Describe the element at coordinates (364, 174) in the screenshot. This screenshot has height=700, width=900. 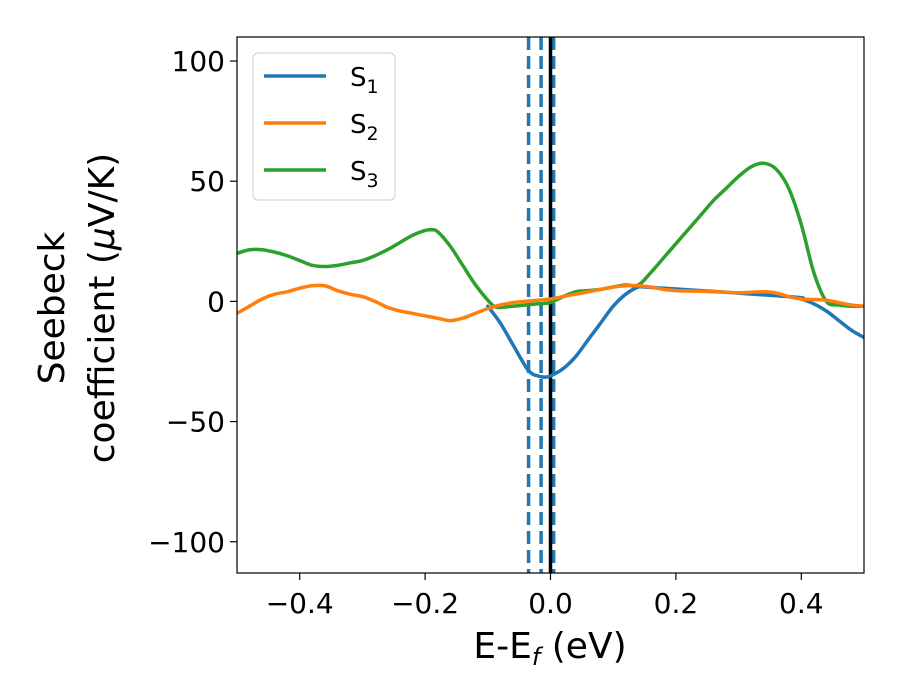
I see `legend-label-s3: S3` at that location.